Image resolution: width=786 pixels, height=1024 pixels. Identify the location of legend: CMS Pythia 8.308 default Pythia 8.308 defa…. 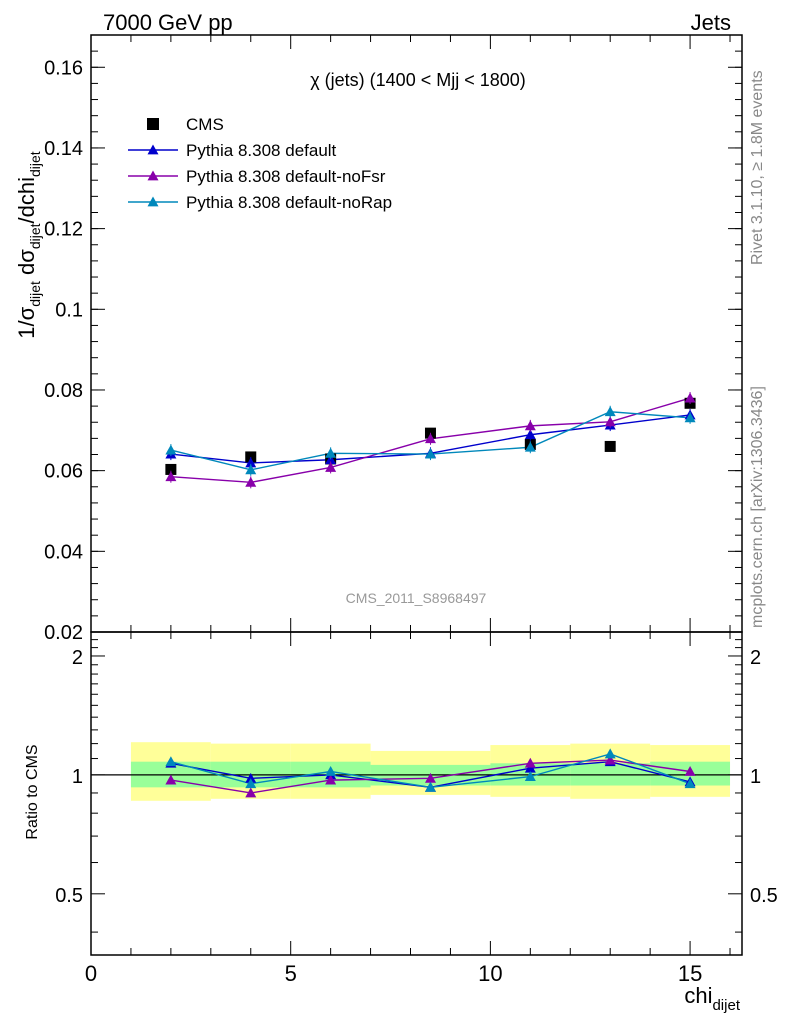
(260, 163).